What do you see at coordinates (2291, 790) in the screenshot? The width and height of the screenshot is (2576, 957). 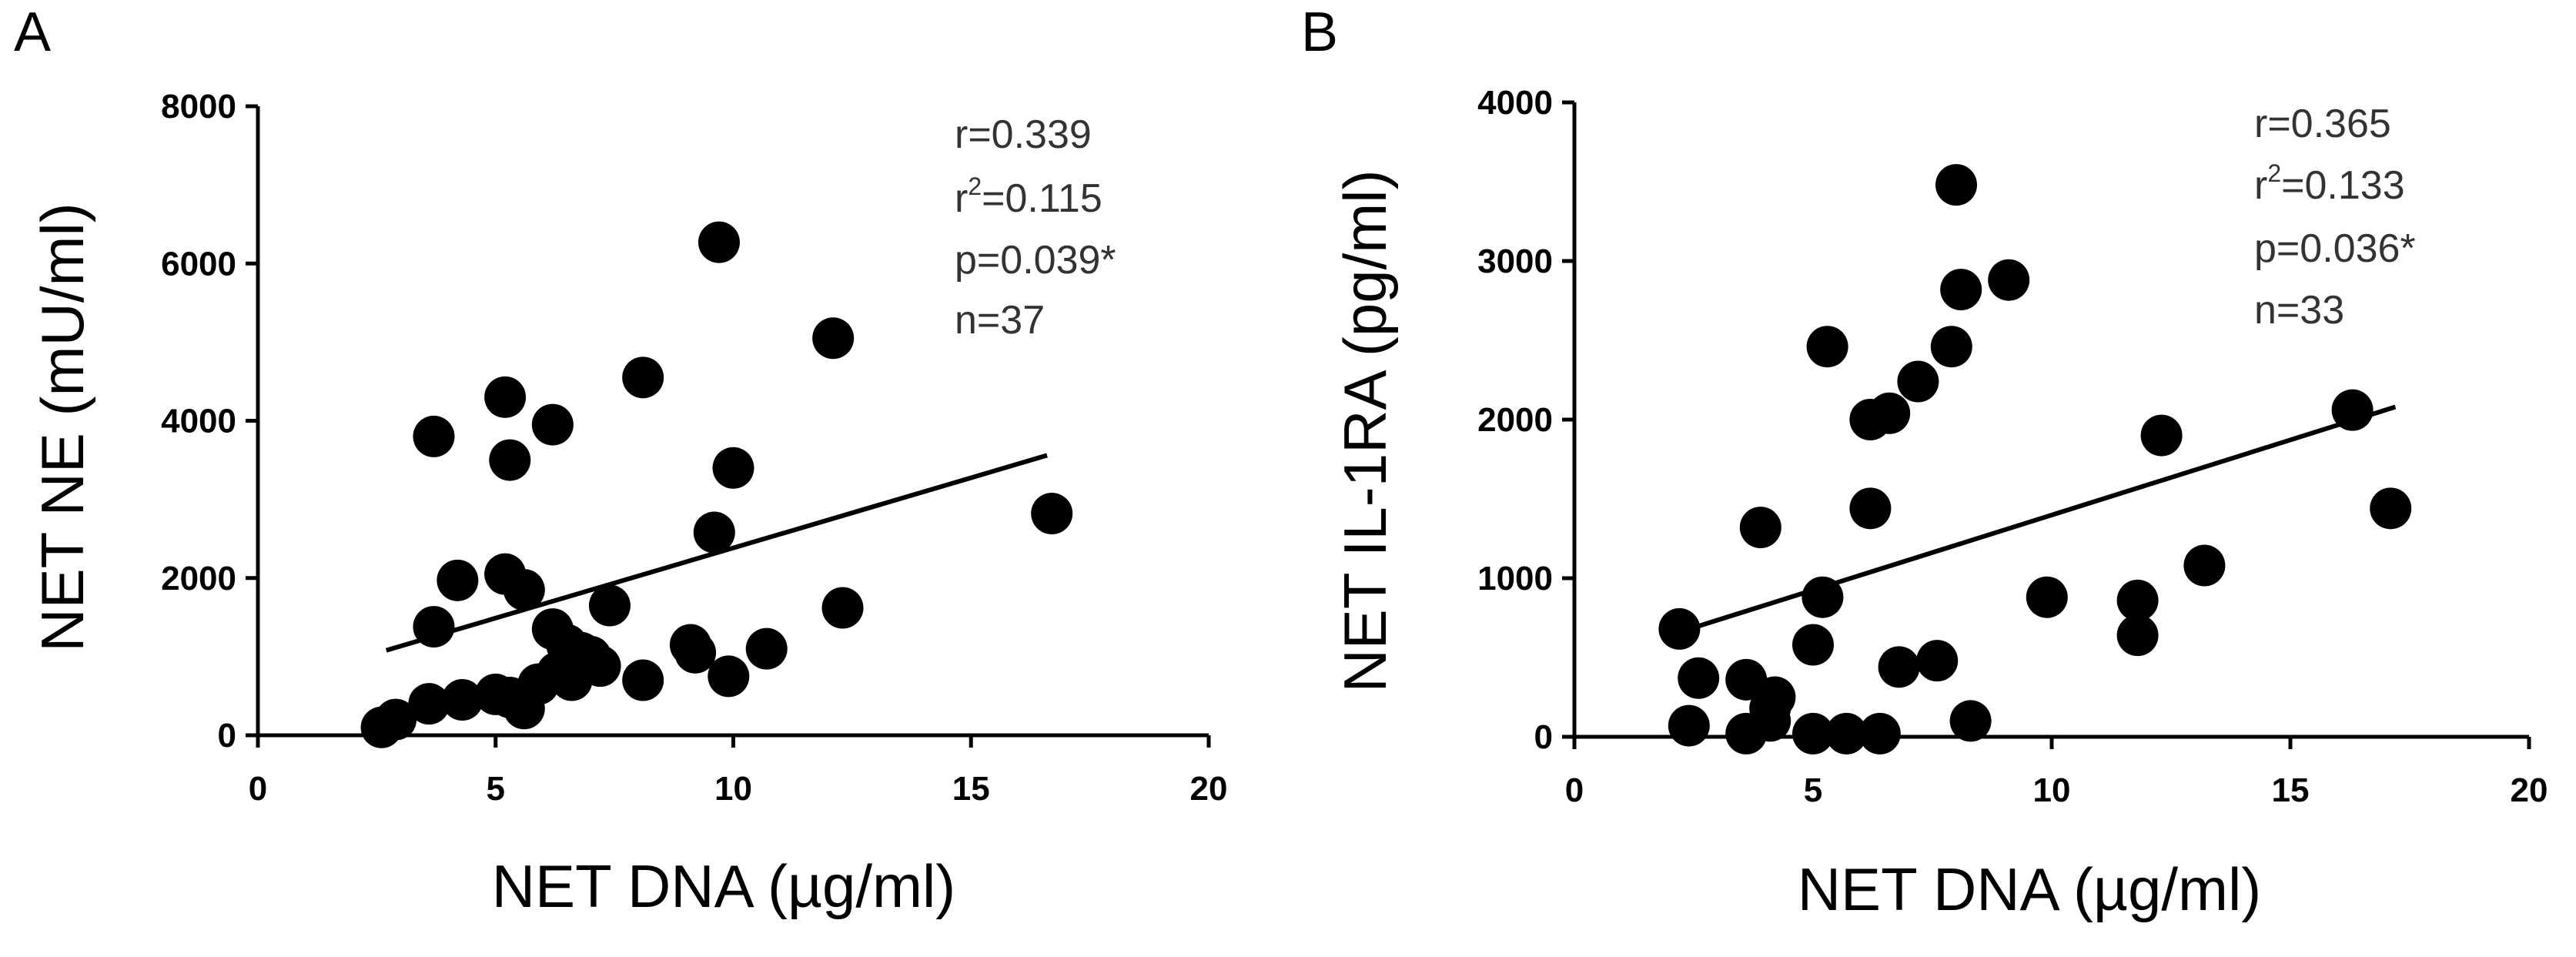 I see `panel-b-x-tick-label: 15` at bounding box center [2291, 790].